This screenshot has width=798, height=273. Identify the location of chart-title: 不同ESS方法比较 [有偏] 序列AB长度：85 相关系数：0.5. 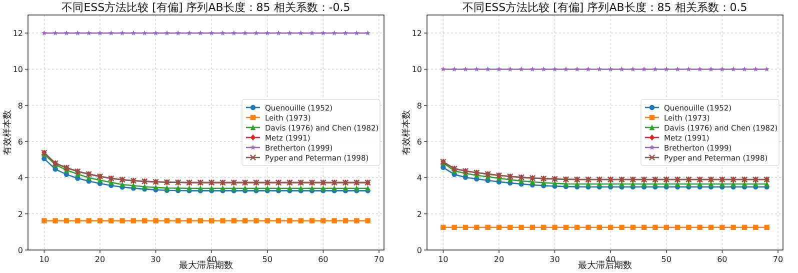
(605, 7).